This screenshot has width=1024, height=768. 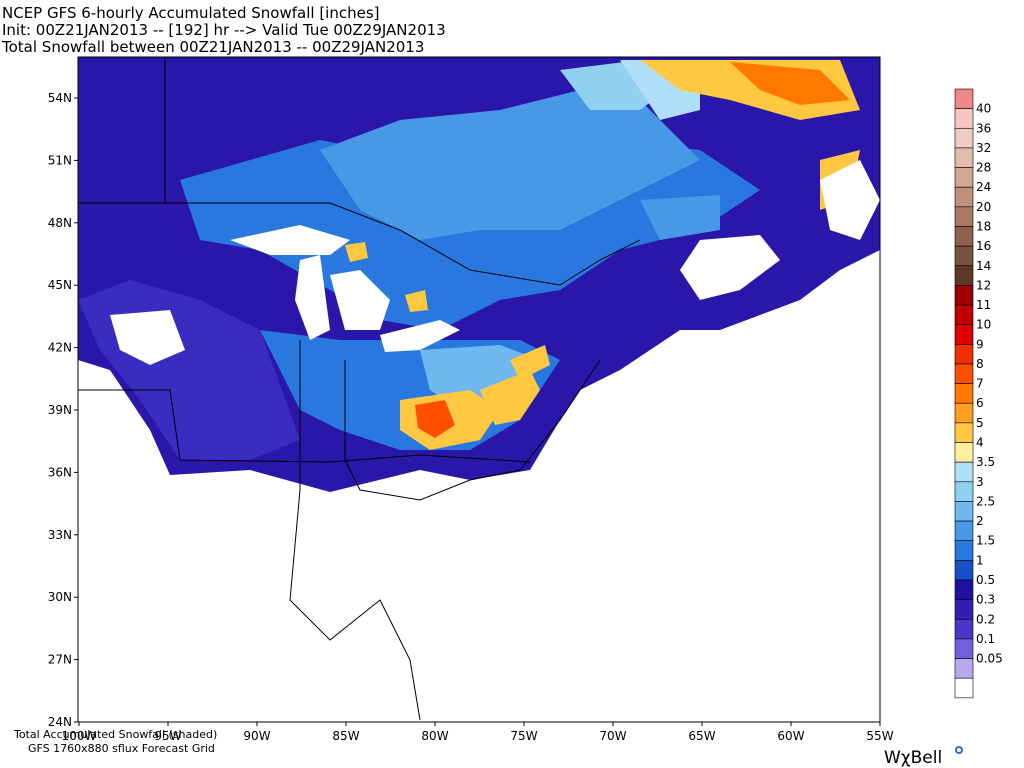 I want to click on colorbar-label: 36, so click(x=983, y=128).